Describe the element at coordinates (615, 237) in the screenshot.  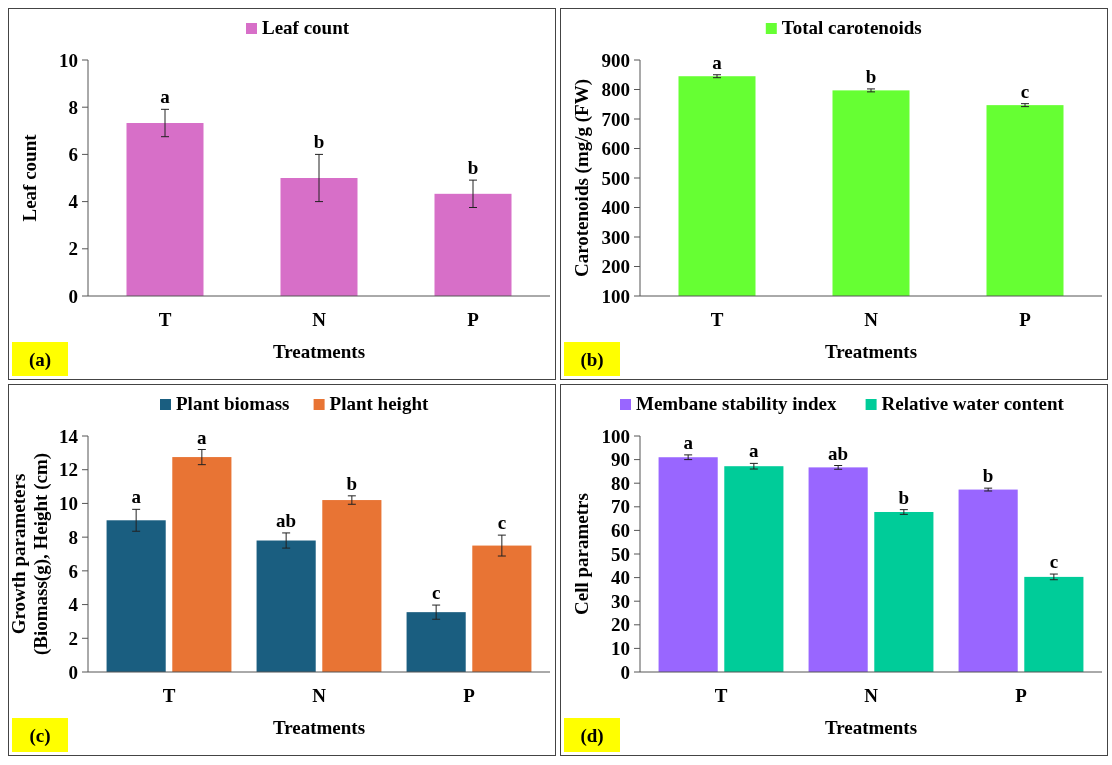
I see `y-tick-label: 300` at that location.